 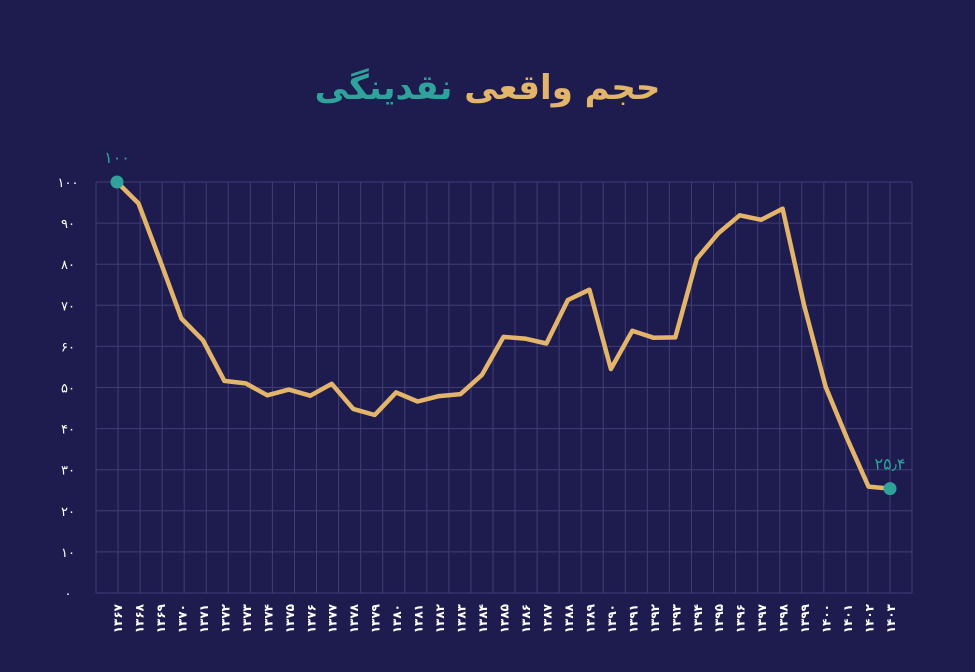 I want to click on x-tick-label: ۱۳۸۲, so click(x=440, y=618).